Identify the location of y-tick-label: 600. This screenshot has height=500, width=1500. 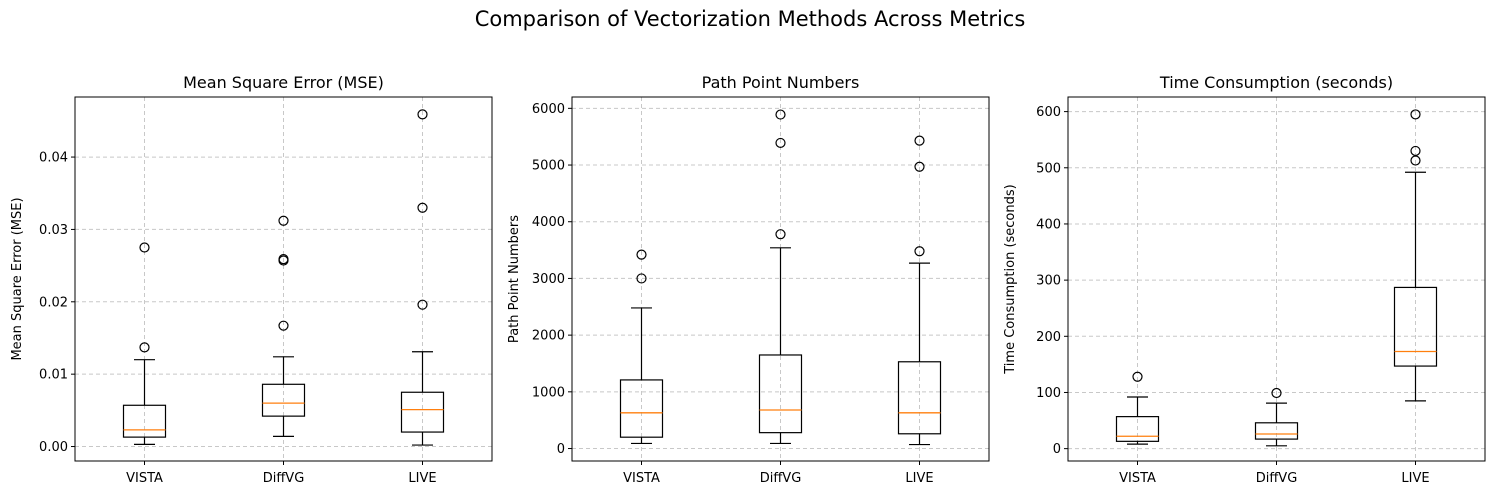
(1048, 112).